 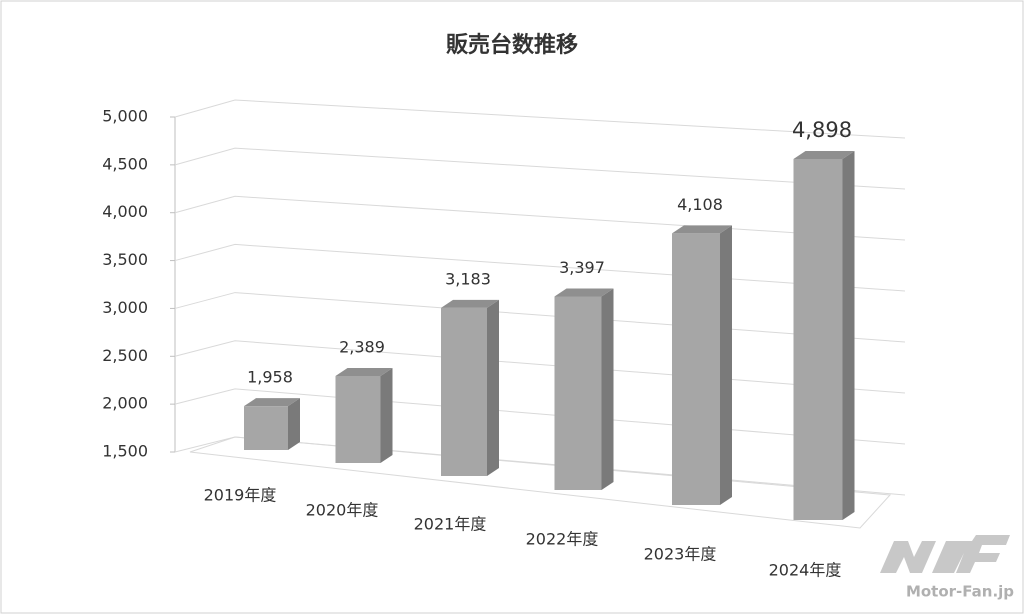 I want to click on value-label: 4,108, so click(x=700, y=204).